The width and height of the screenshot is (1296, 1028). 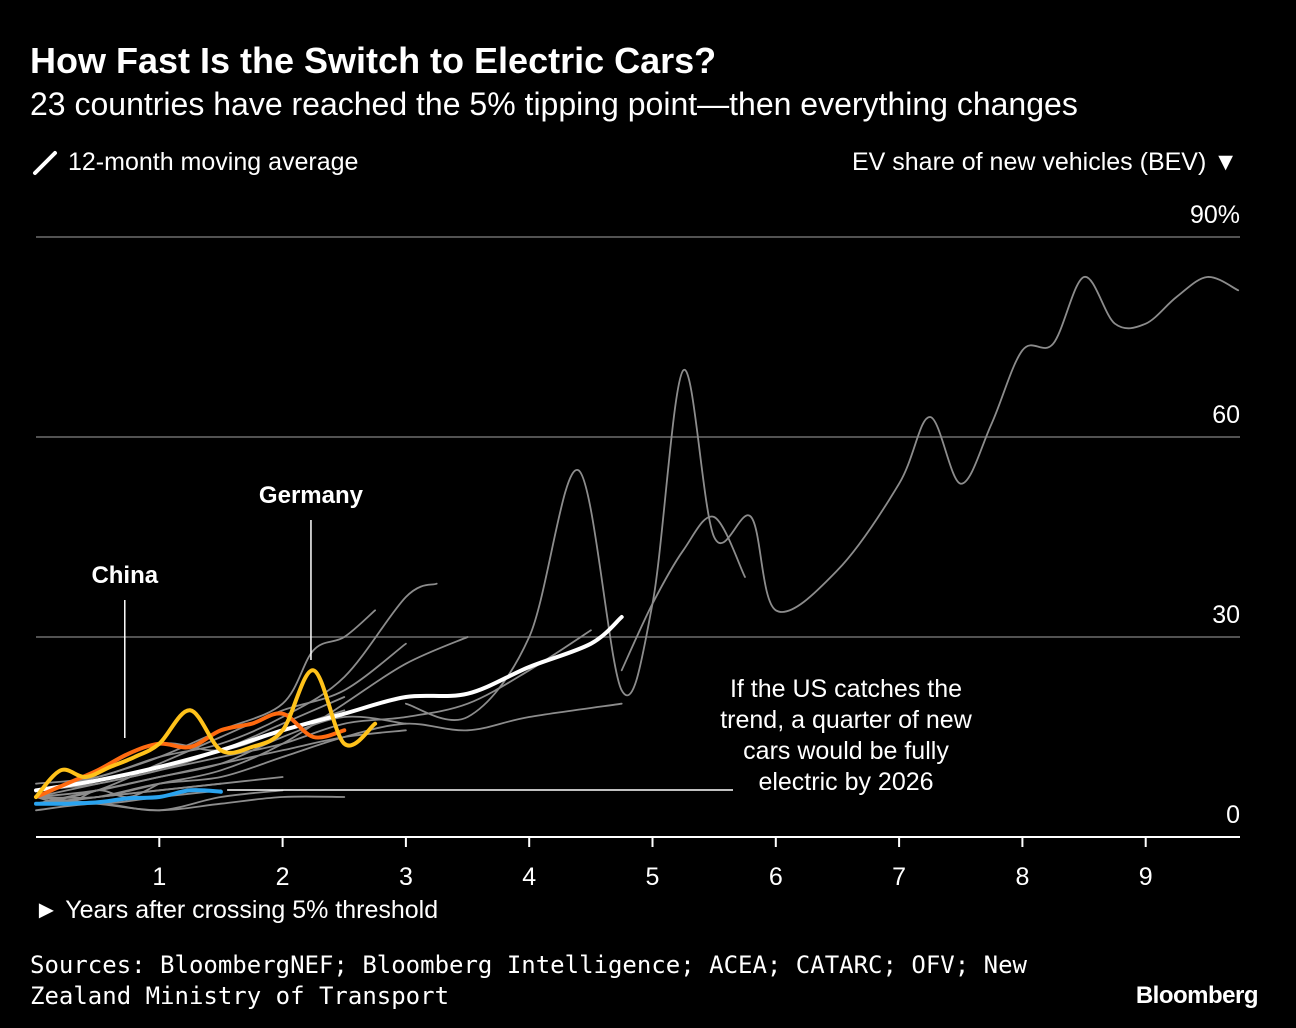 What do you see at coordinates (1215, 215) in the screenshot?
I see `y-tick-label: 90%` at bounding box center [1215, 215].